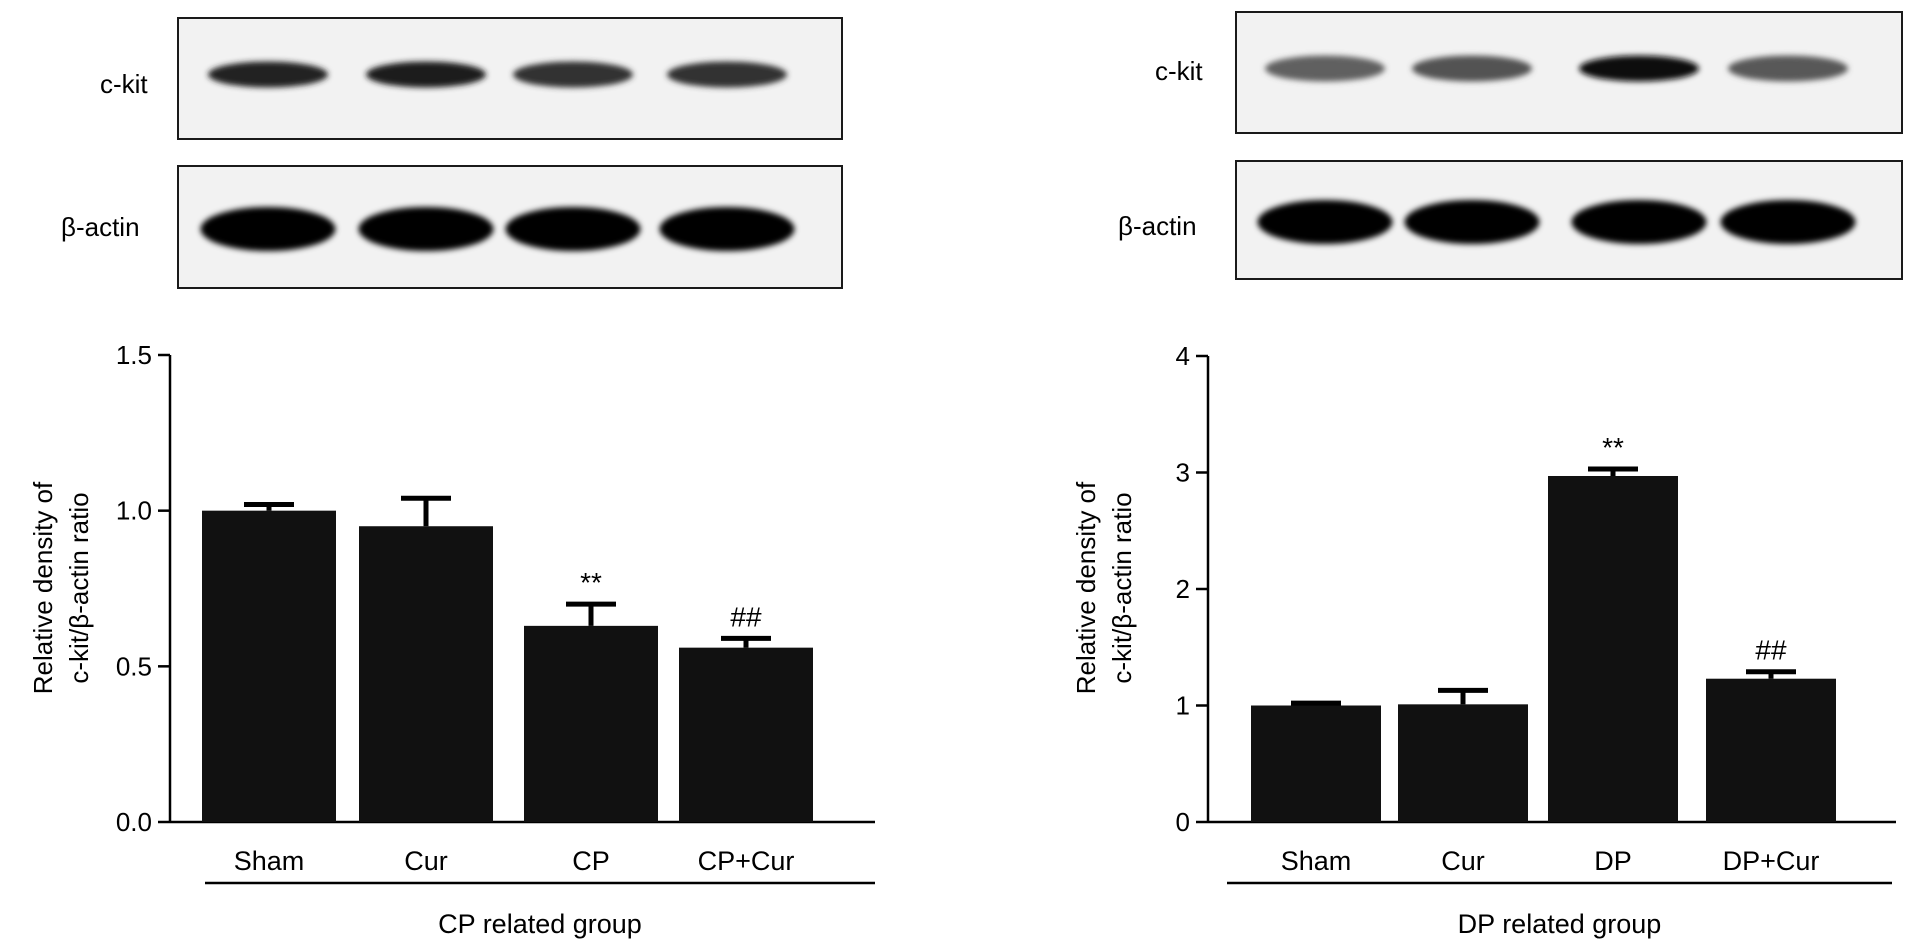 The width and height of the screenshot is (1913, 949). What do you see at coordinates (134, 666) in the screenshot?
I see `y-tick-label: 0.5` at bounding box center [134, 666].